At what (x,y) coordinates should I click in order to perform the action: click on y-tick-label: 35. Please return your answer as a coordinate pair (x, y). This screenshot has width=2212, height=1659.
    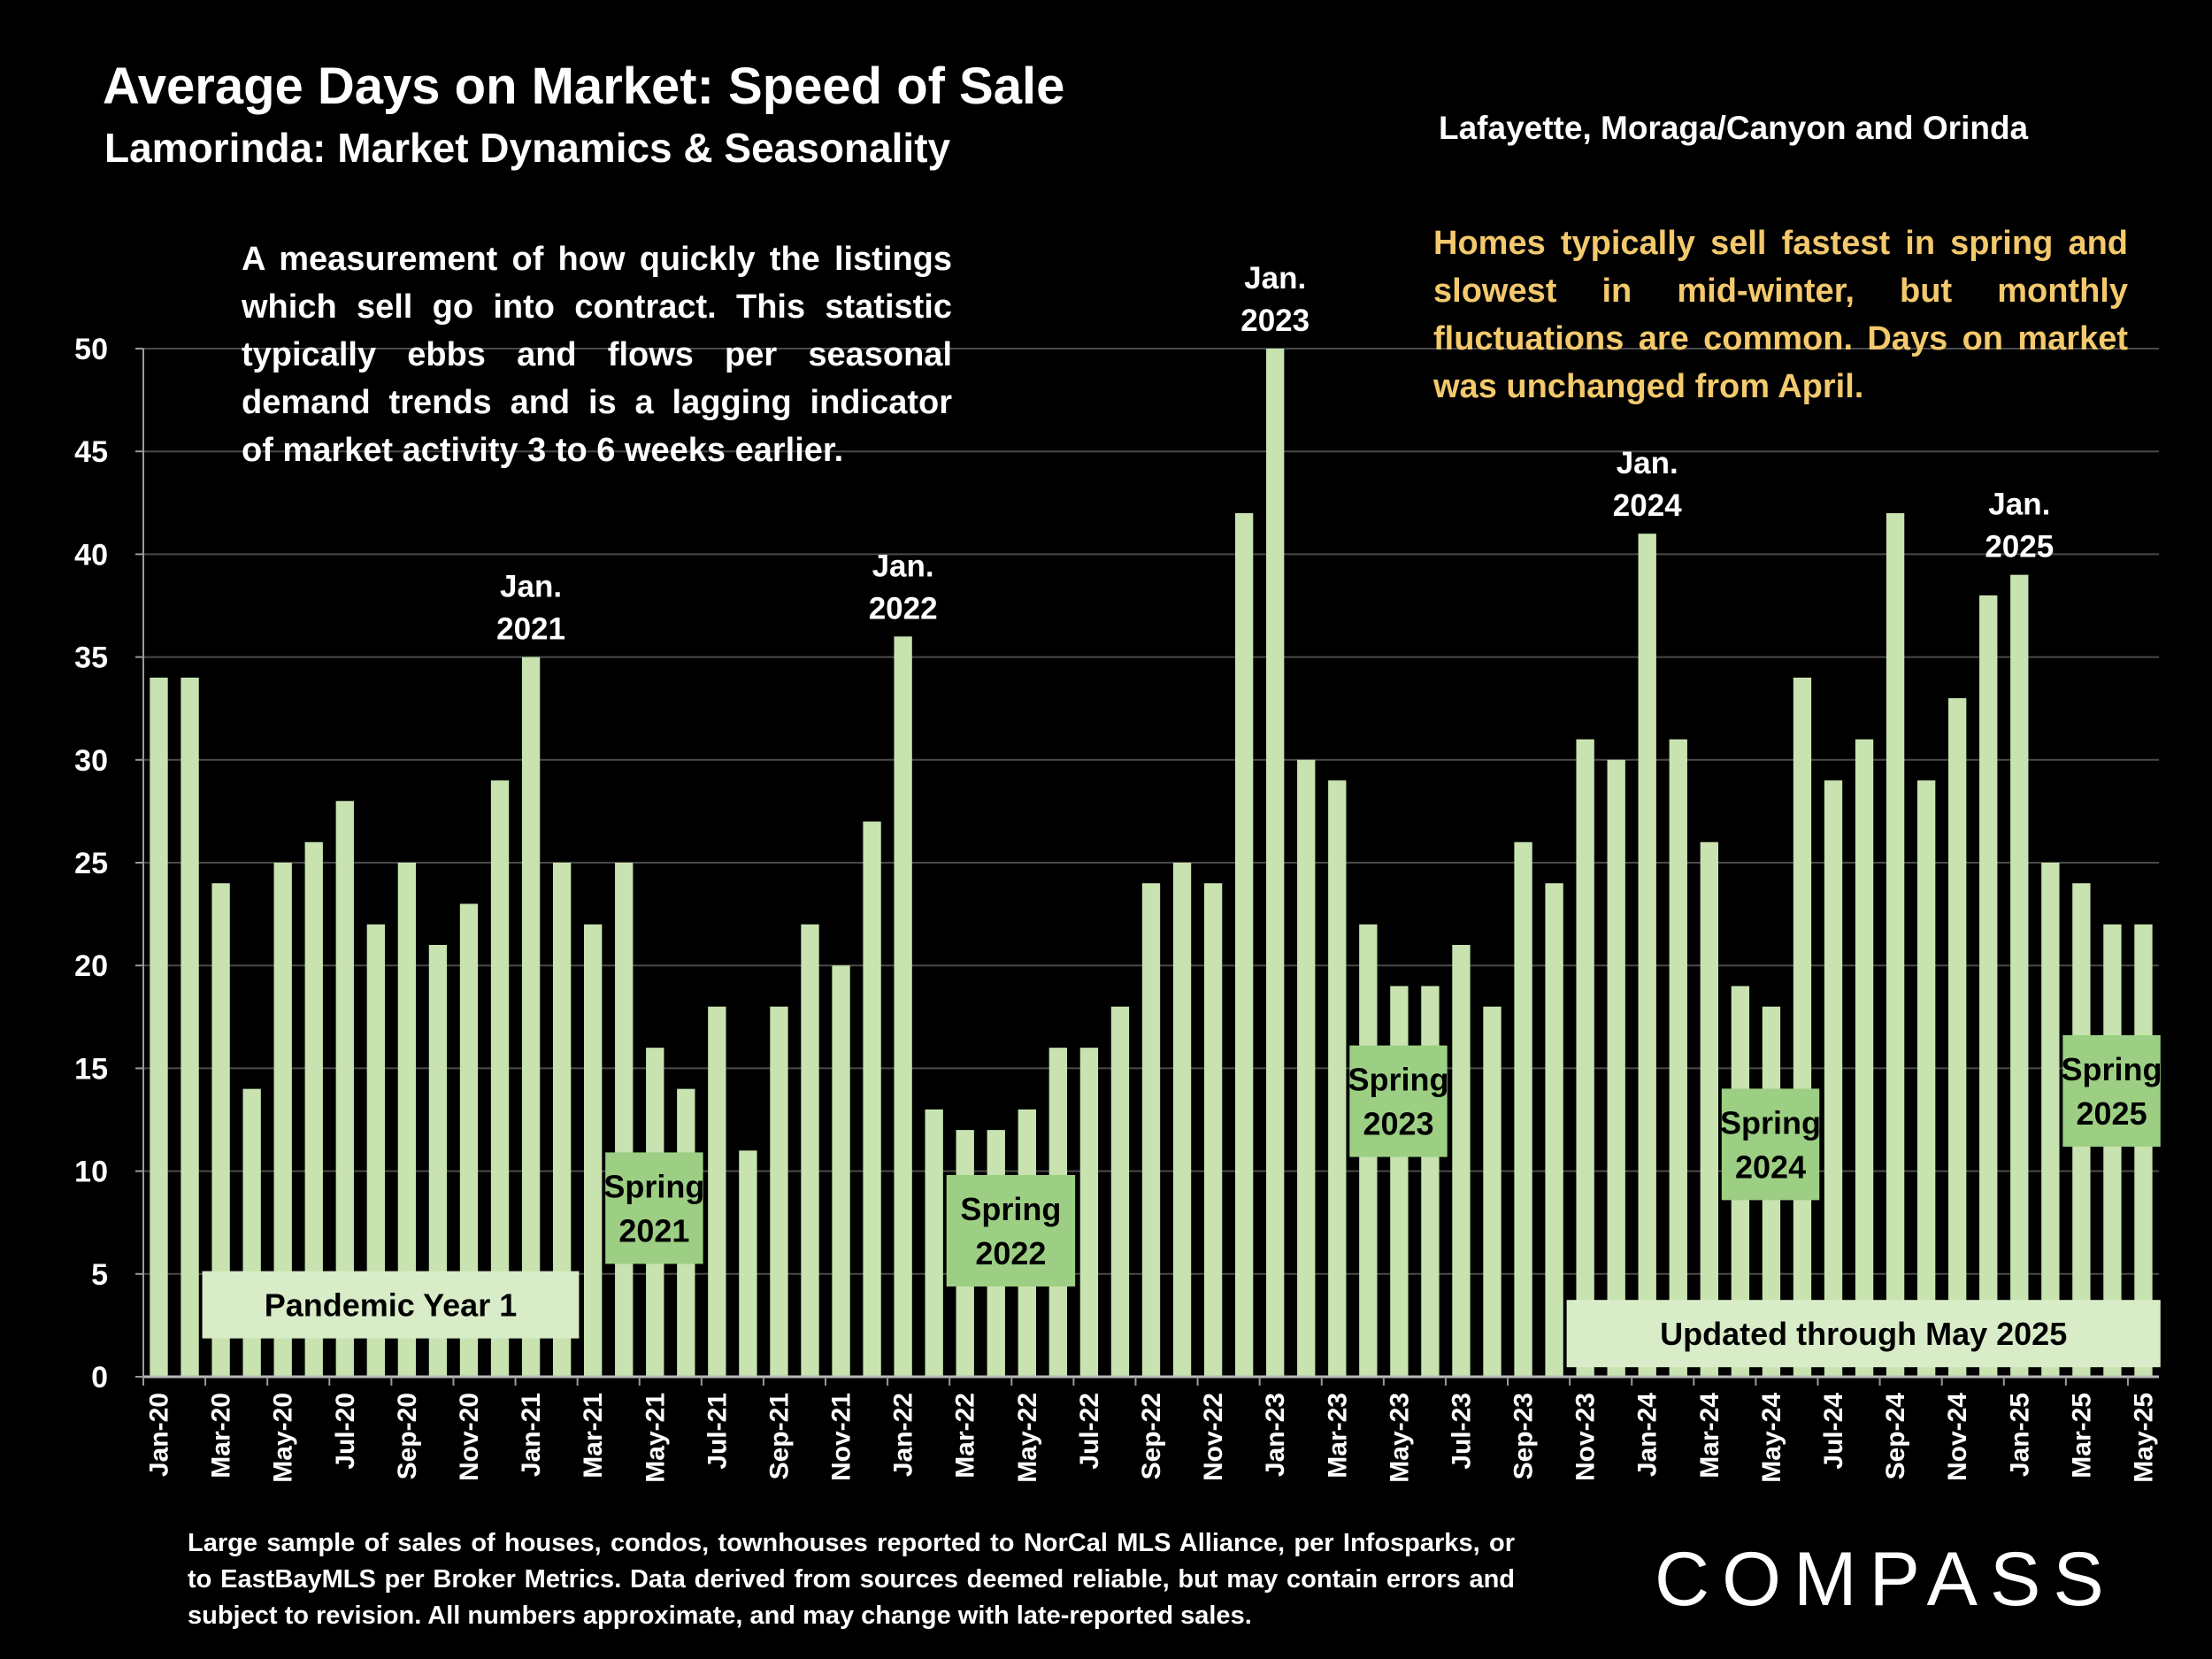
    Looking at the image, I should click on (91, 658).